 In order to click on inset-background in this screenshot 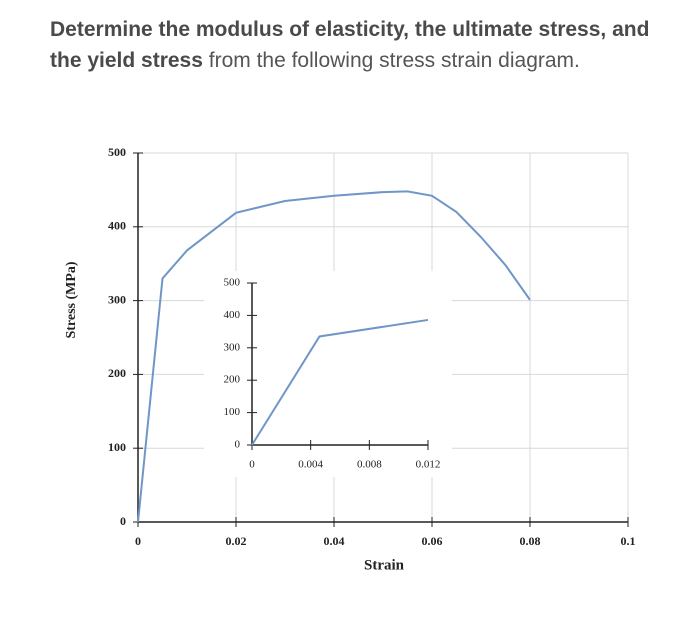, I will do `click(328, 374)`.